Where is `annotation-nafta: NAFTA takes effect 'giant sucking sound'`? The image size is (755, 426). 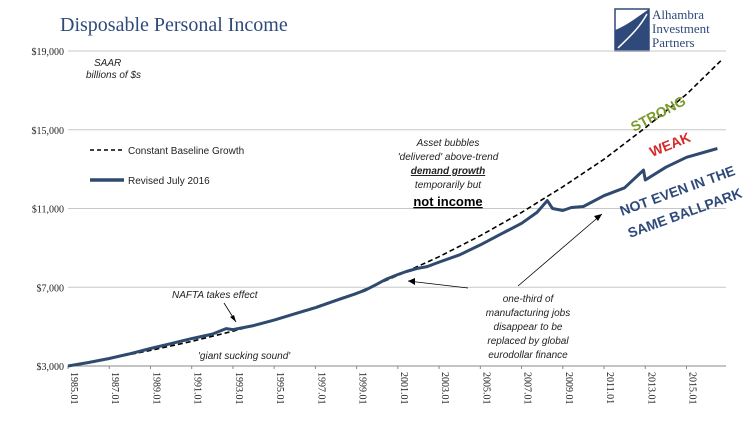 annotation-nafta: NAFTA takes effect 'giant sucking sound' is located at coordinates (231, 326).